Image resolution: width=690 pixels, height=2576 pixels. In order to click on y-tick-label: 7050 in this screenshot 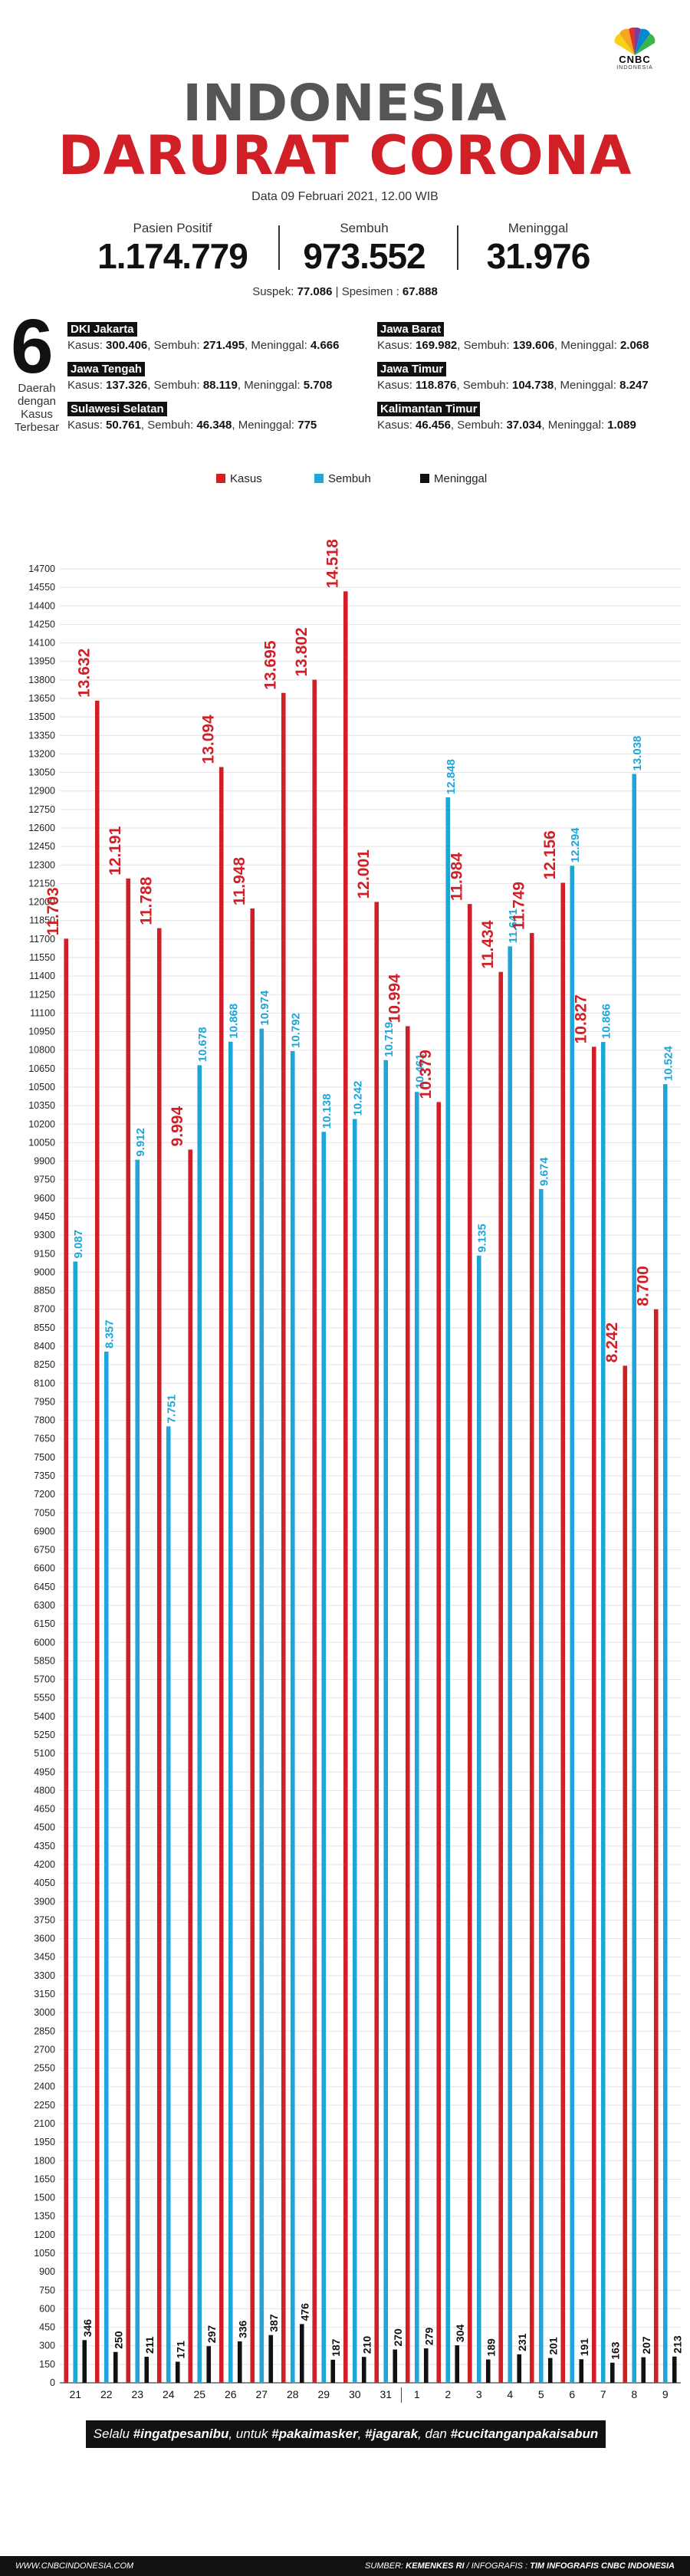, I will do `click(44, 1512)`.